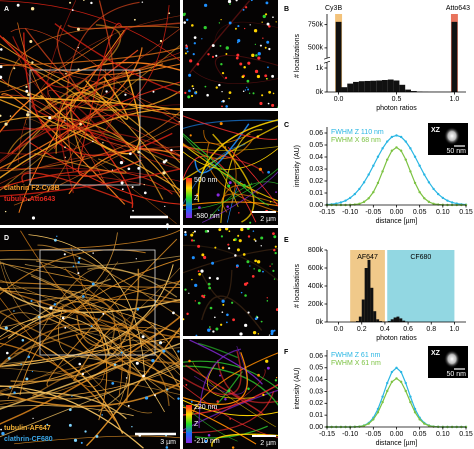  Describe the element at coordinates (316, 286) in the screenshot. I see `y-tick-label: 400k` at that location.